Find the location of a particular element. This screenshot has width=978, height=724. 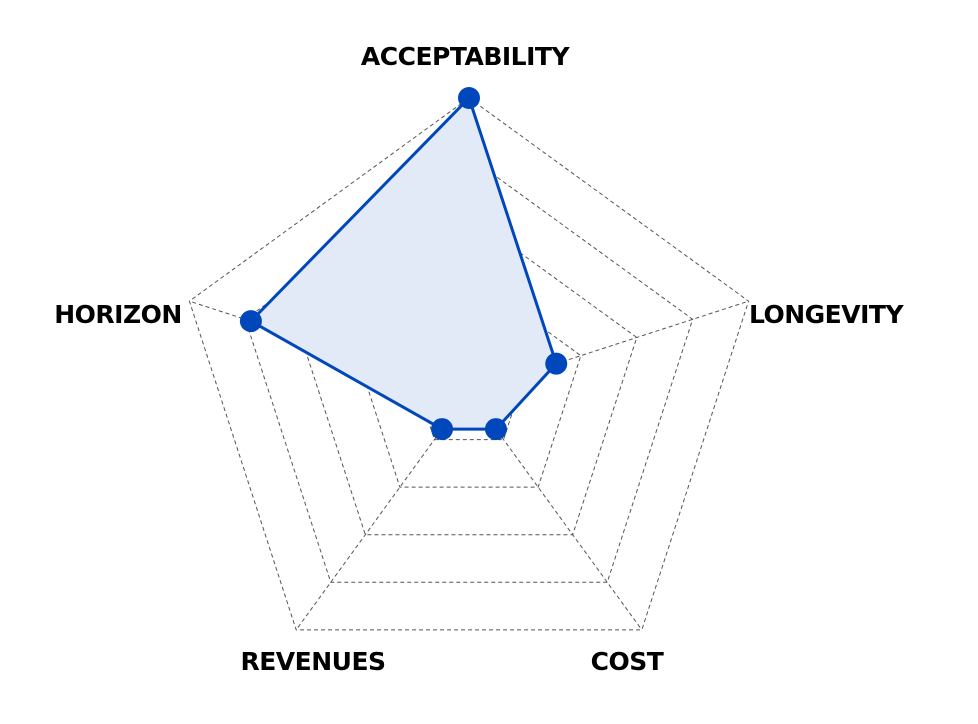

axis-label-revenues: REVENUES is located at coordinates (312, 661).